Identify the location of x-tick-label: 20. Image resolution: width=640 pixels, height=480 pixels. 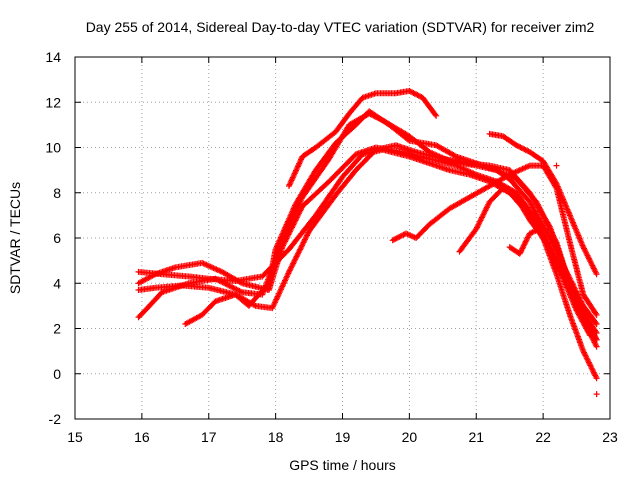
(410, 437).